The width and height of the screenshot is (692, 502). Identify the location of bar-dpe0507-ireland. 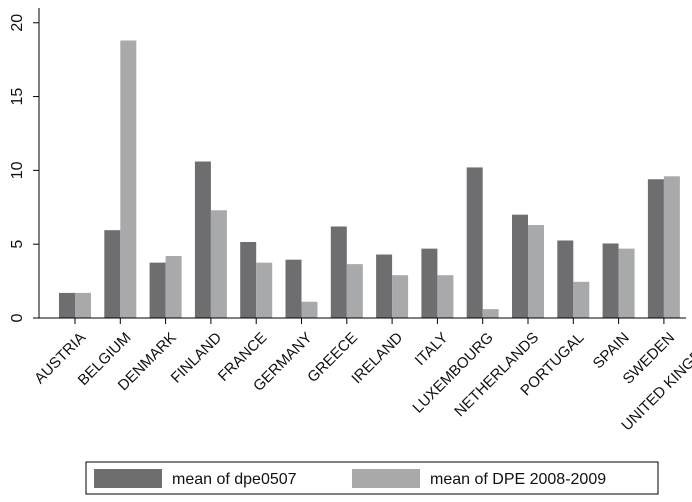
(384, 286).